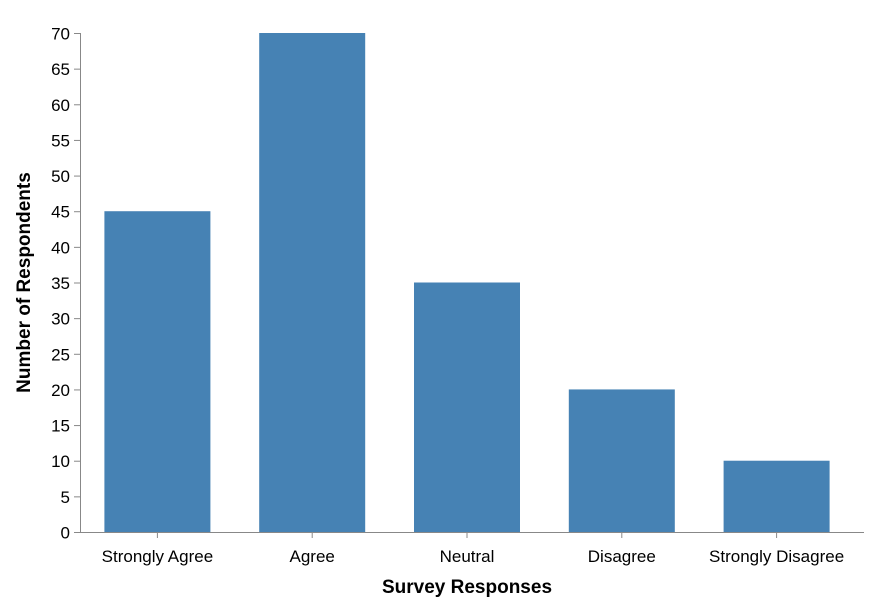 The width and height of the screenshot is (888, 606). I want to click on y-tick-label: 5, so click(65, 497).